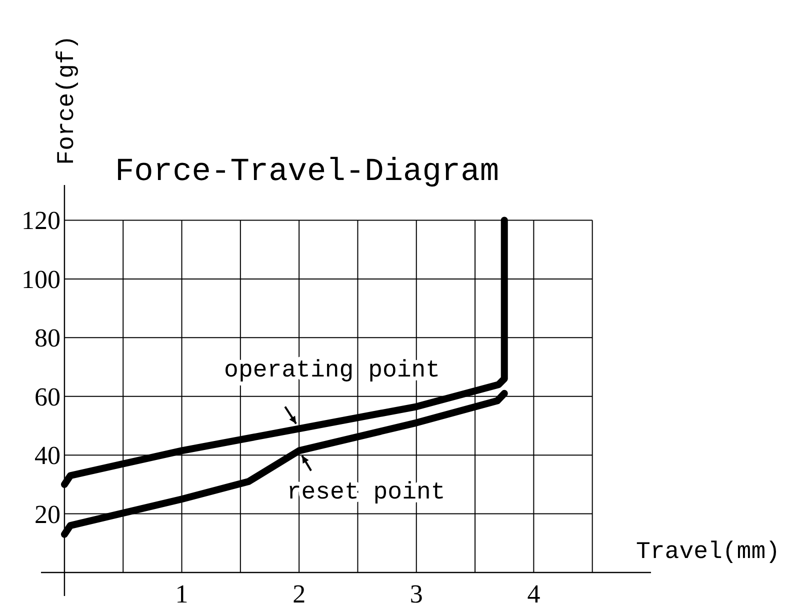  What do you see at coordinates (708, 552) in the screenshot?
I see `x-axis-title: Travel(mm)` at bounding box center [708, 552].